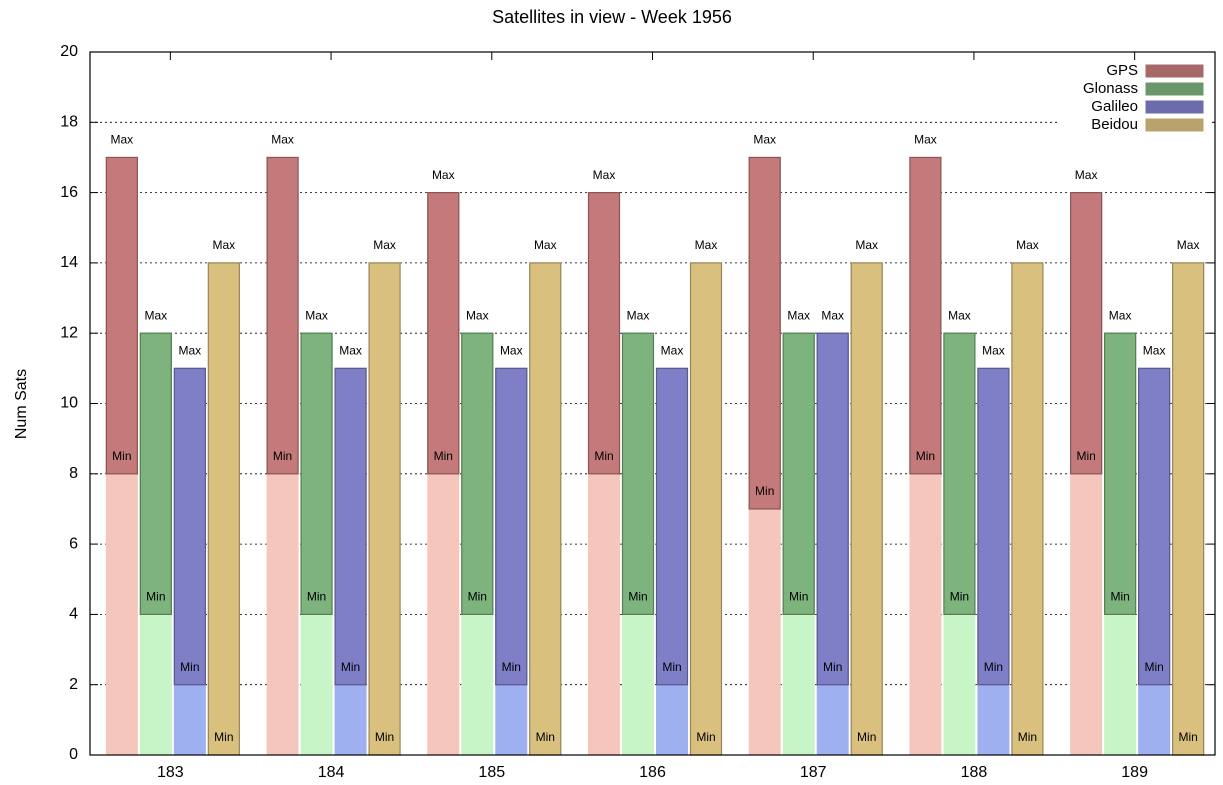  What do you see at coordinates (73, 614) in the screenshot?
I see `y-tick-label: 4` at bounding box center [73, 614].